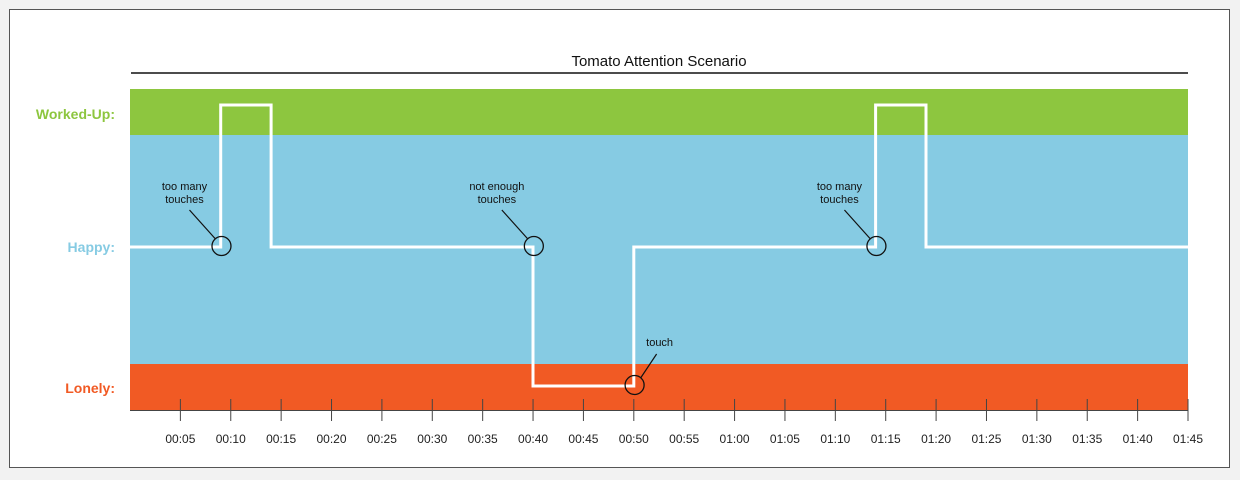  What do you see at coordinates (936, 439) in the screenshot?
I see `x-tick-label: 01:20` at bounding box center [936, 439].